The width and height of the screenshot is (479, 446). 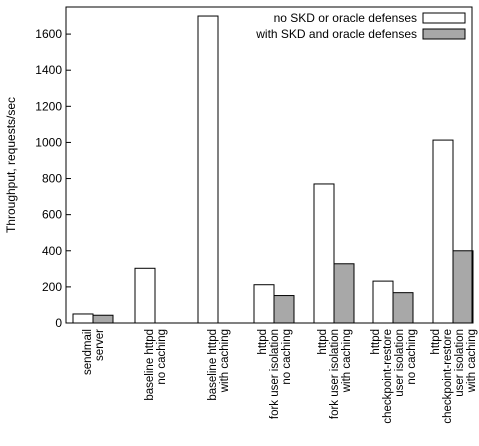 What do you see at coordinates (11, 165) in the screenshot?
I see `y-axis-label: Throughput, requests/sec` at bounding box center [11, 165].